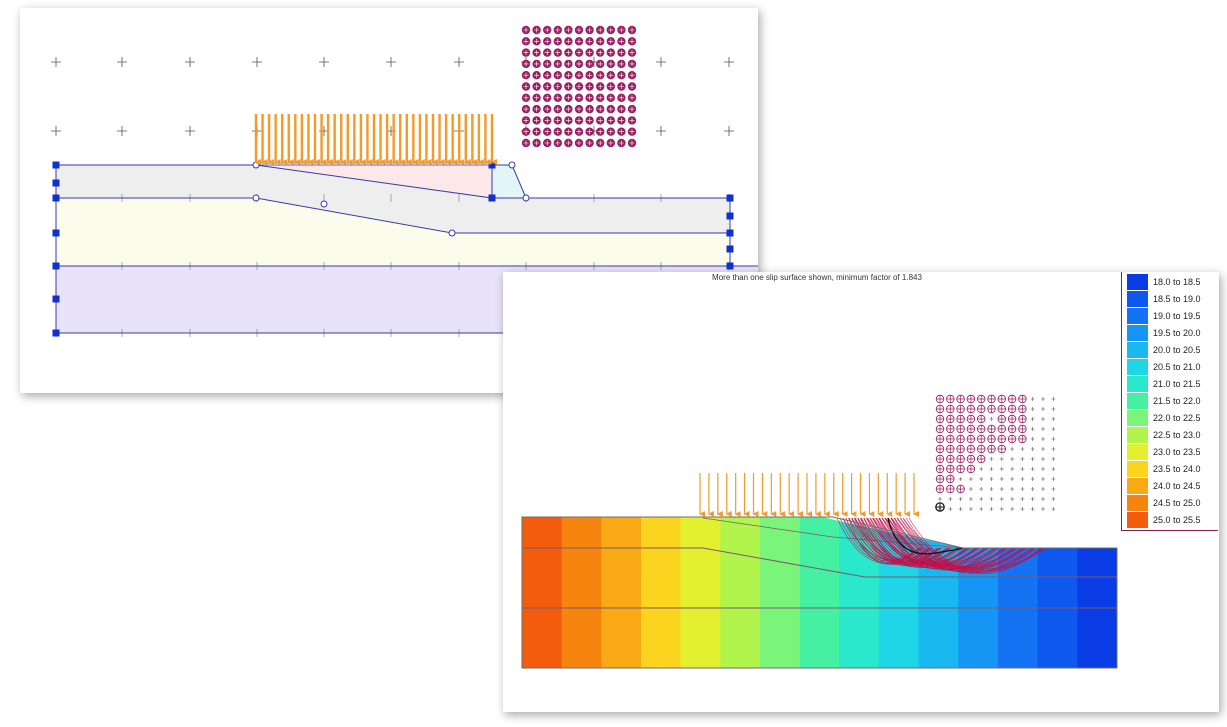  Describe the element at coordinates (1177, 384) in the screenshot. I see `legend-label: 21.0 to 21.5` at that location.